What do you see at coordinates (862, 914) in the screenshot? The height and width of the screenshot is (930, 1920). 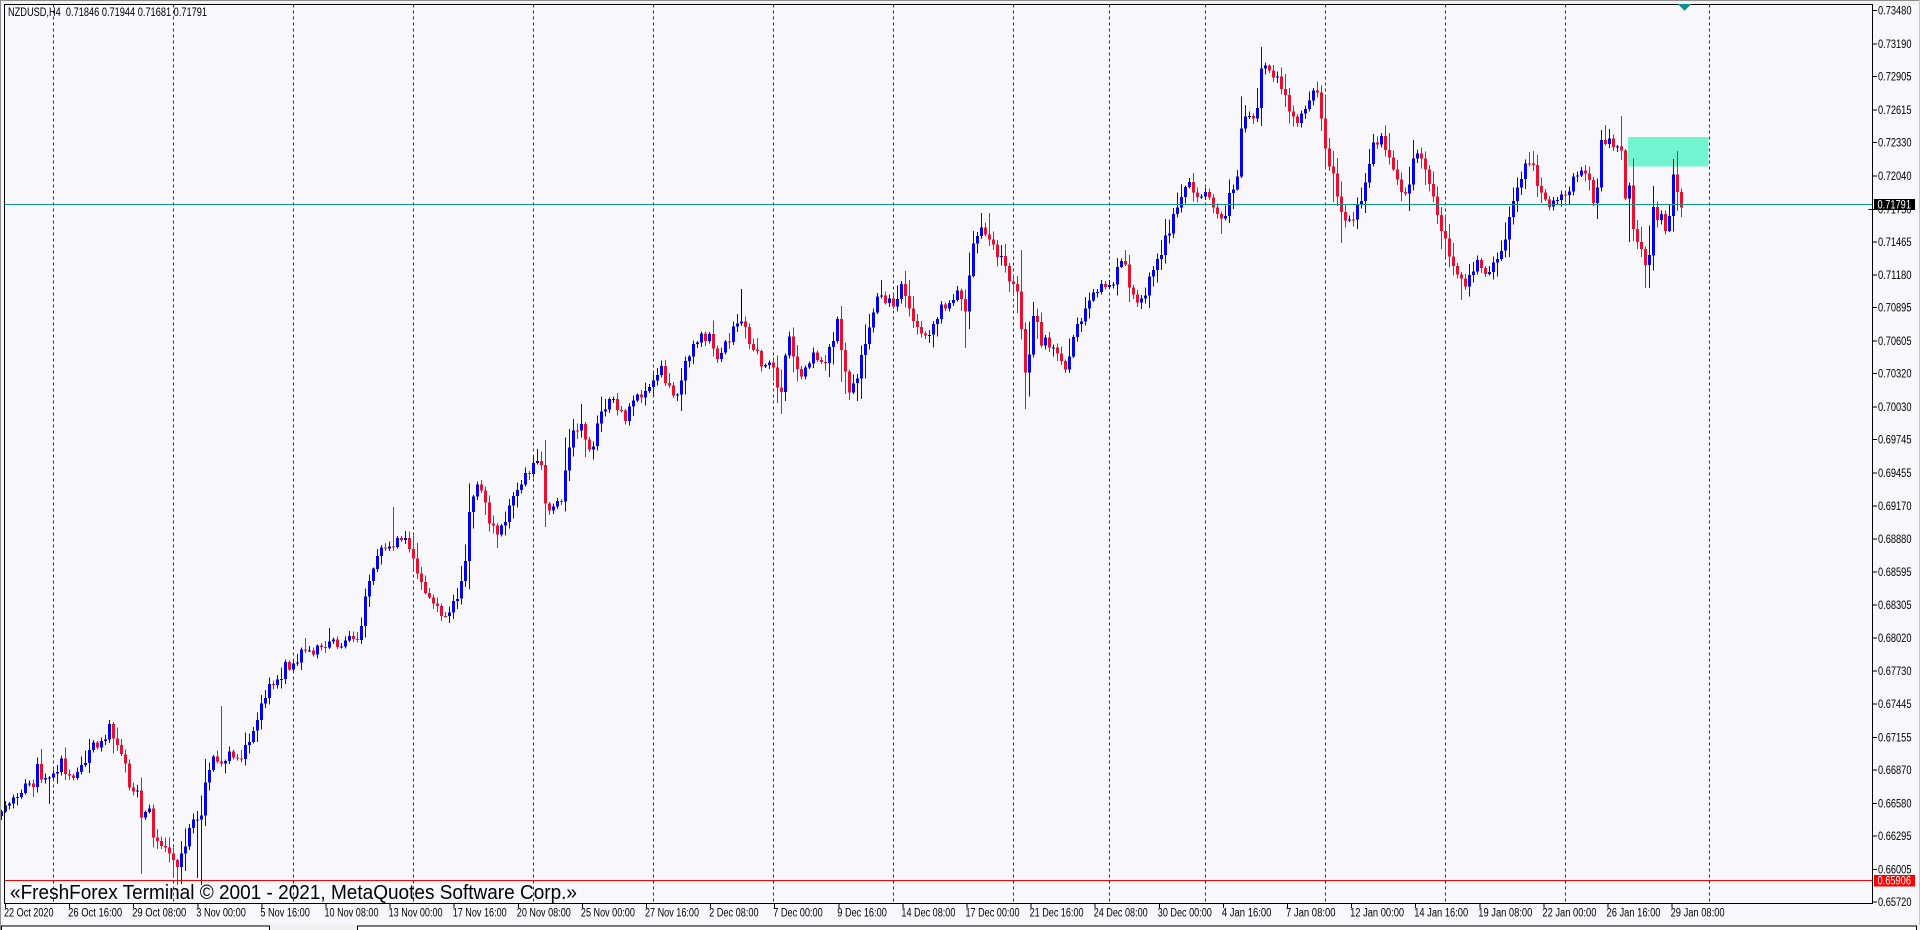 I see `svg-text: 9 Dec 16:00` at bounding box center [862, 914].